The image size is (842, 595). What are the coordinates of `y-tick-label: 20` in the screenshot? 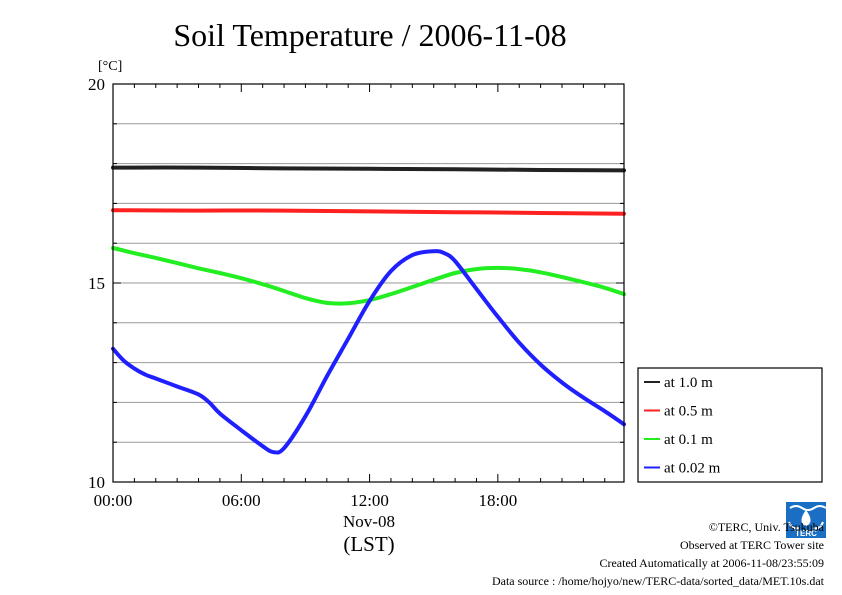 It's located at (96, 84).